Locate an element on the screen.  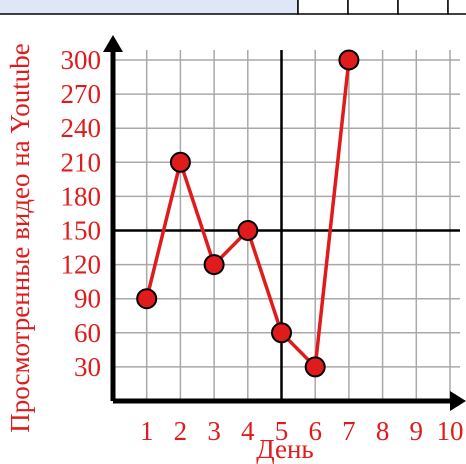
y-tick-label: 60 is located at coordinates (87, 333).